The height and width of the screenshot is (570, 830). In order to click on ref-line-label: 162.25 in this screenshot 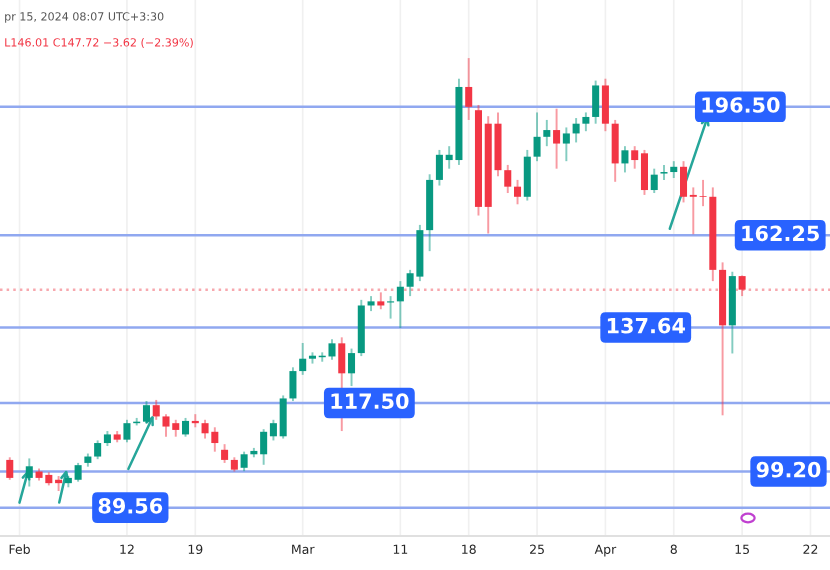, I will do `click(780, 233)`.